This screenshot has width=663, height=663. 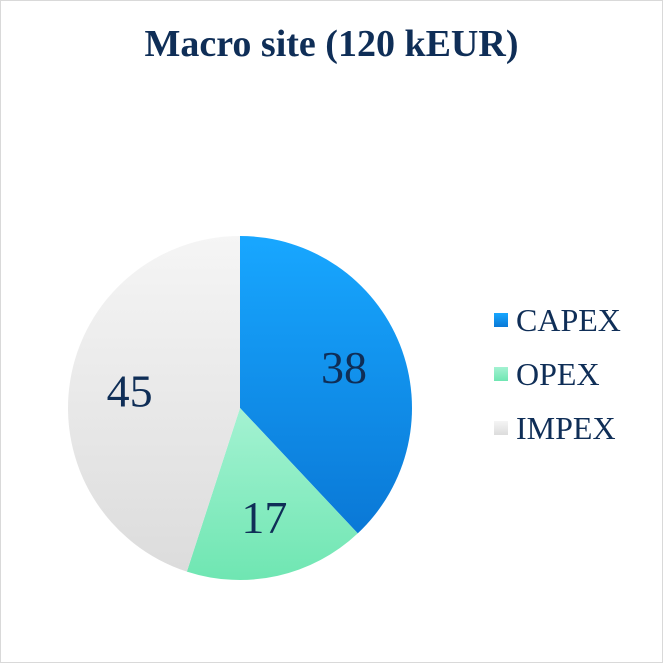 What do you see at coordinates (331, 44) in the screenshot?
I see `chart-title: Macro site (120 kEUR)` at bounding box center [331, 44].